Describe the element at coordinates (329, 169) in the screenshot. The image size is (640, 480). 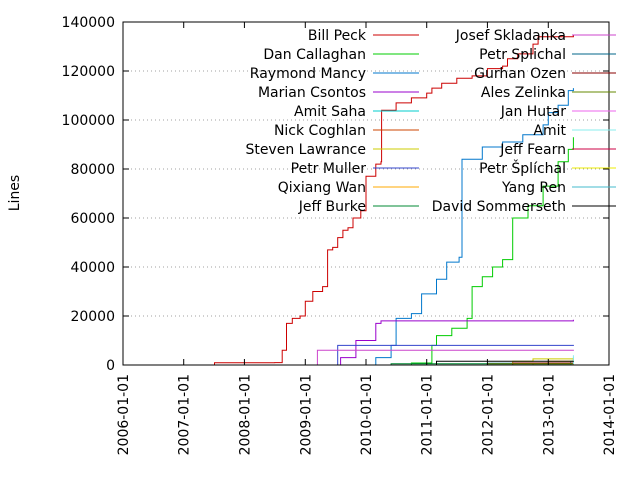
I see `legend-label: Petr Muller` at that location.